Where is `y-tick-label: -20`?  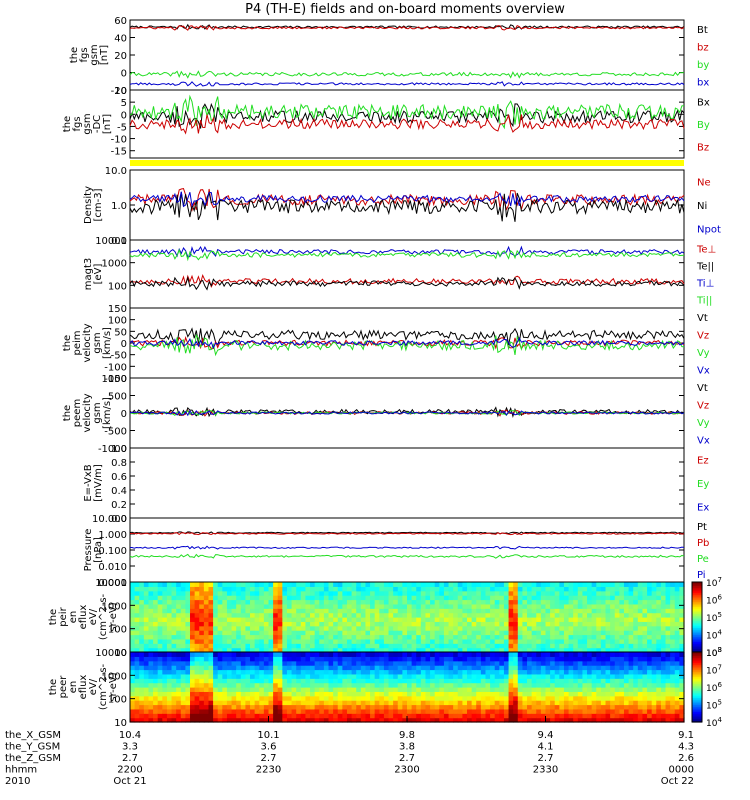
y-tick-label: -20 is located at coordinates (119, 91).